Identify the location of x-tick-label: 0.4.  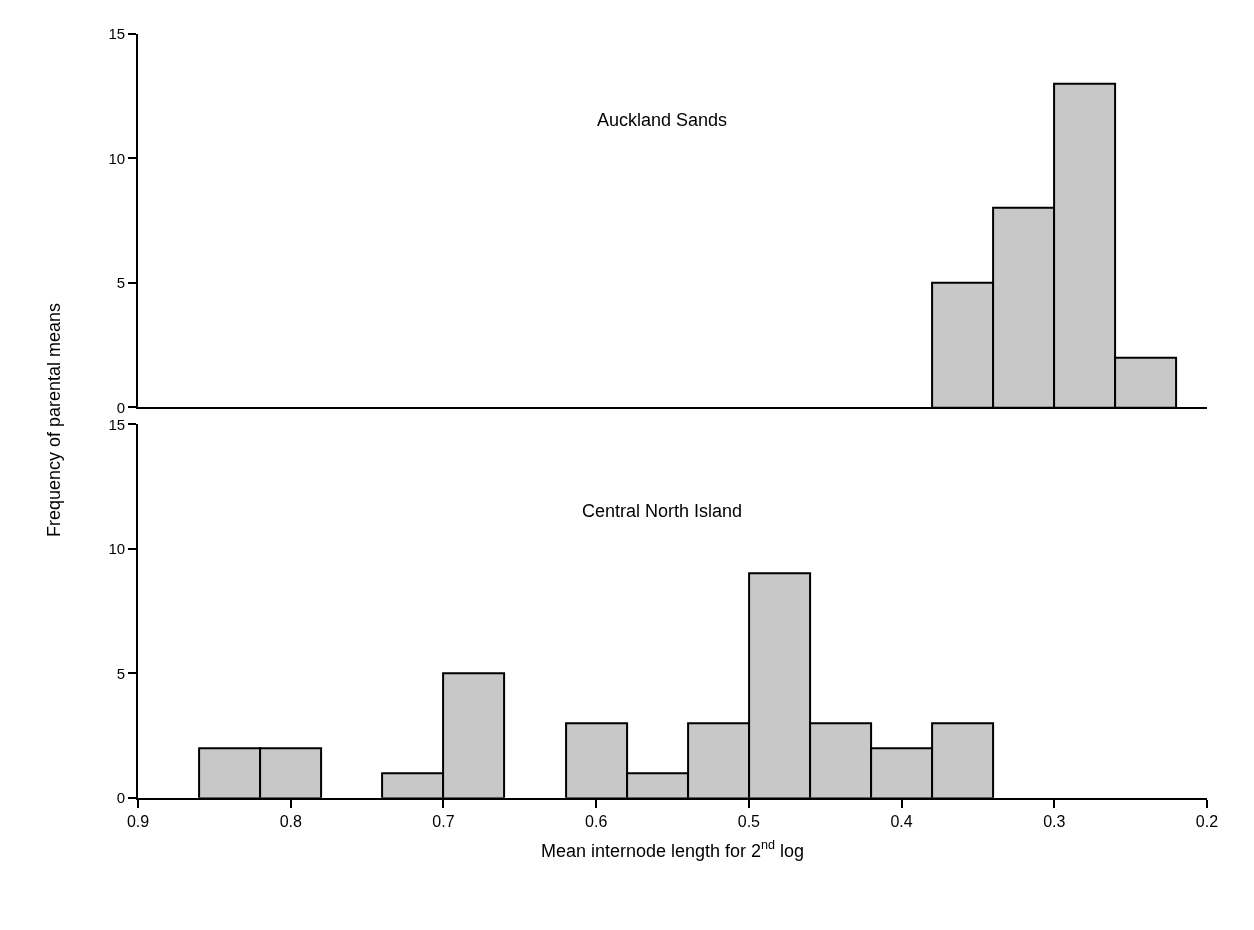
(901, 822).